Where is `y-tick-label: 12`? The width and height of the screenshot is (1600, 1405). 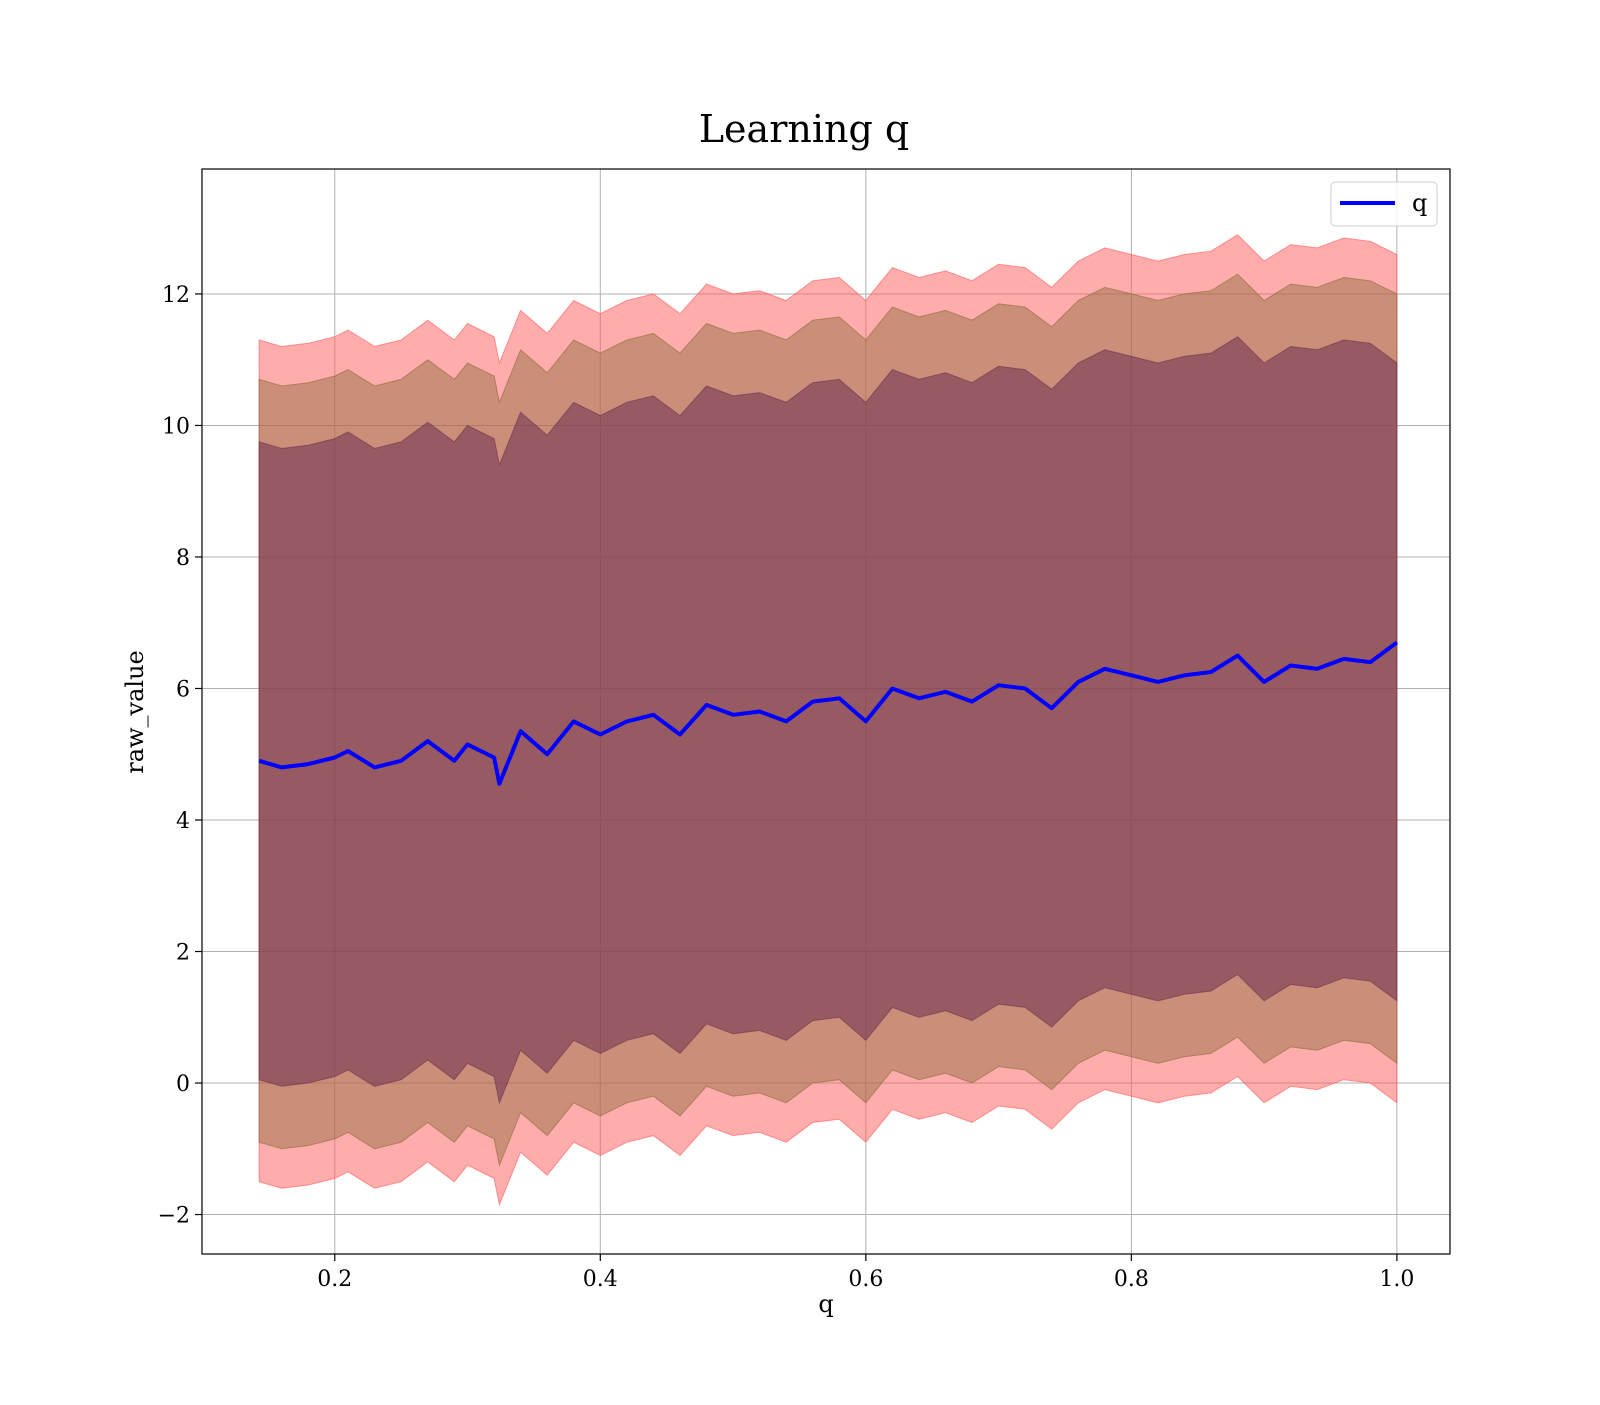 y-tick-label: 12 is located at coordinates (176, 295).